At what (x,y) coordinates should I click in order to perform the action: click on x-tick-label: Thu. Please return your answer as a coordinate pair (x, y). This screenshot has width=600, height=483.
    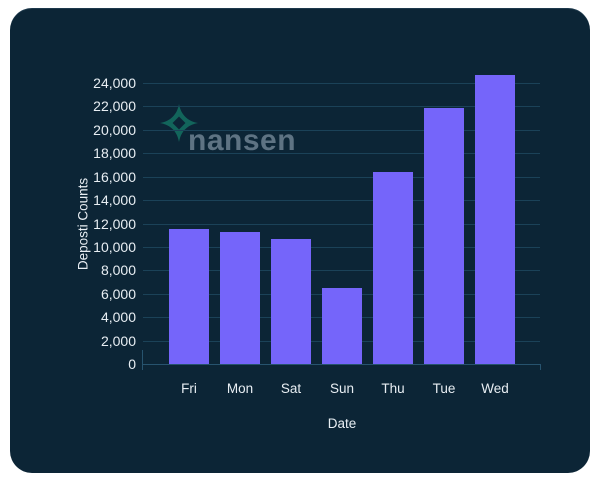
    Looking at the image, I should click on (393, 388).